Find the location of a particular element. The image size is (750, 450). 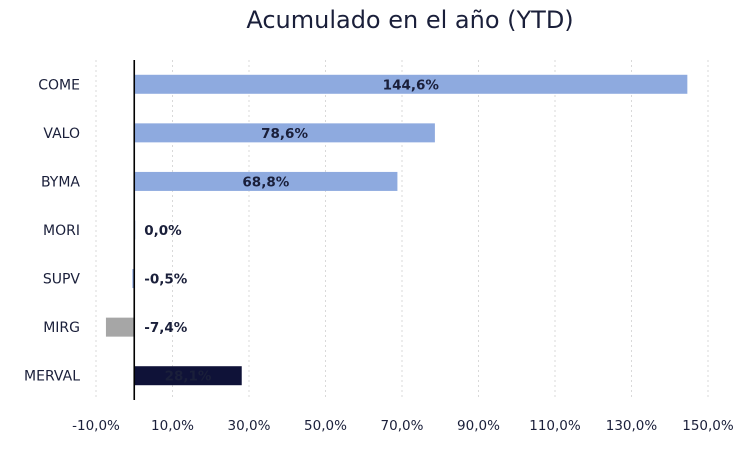

x-tick-label: 10,0% is located at coordinates (172, 426).